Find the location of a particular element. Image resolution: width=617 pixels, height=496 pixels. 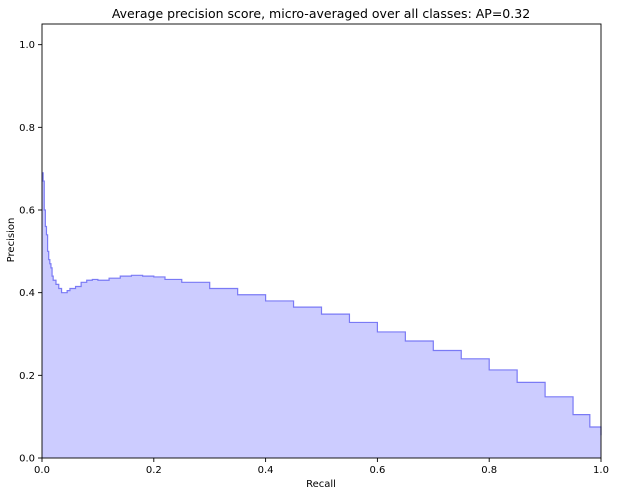

y-tick-label: 0.2 is located at coordinates (27, 376).